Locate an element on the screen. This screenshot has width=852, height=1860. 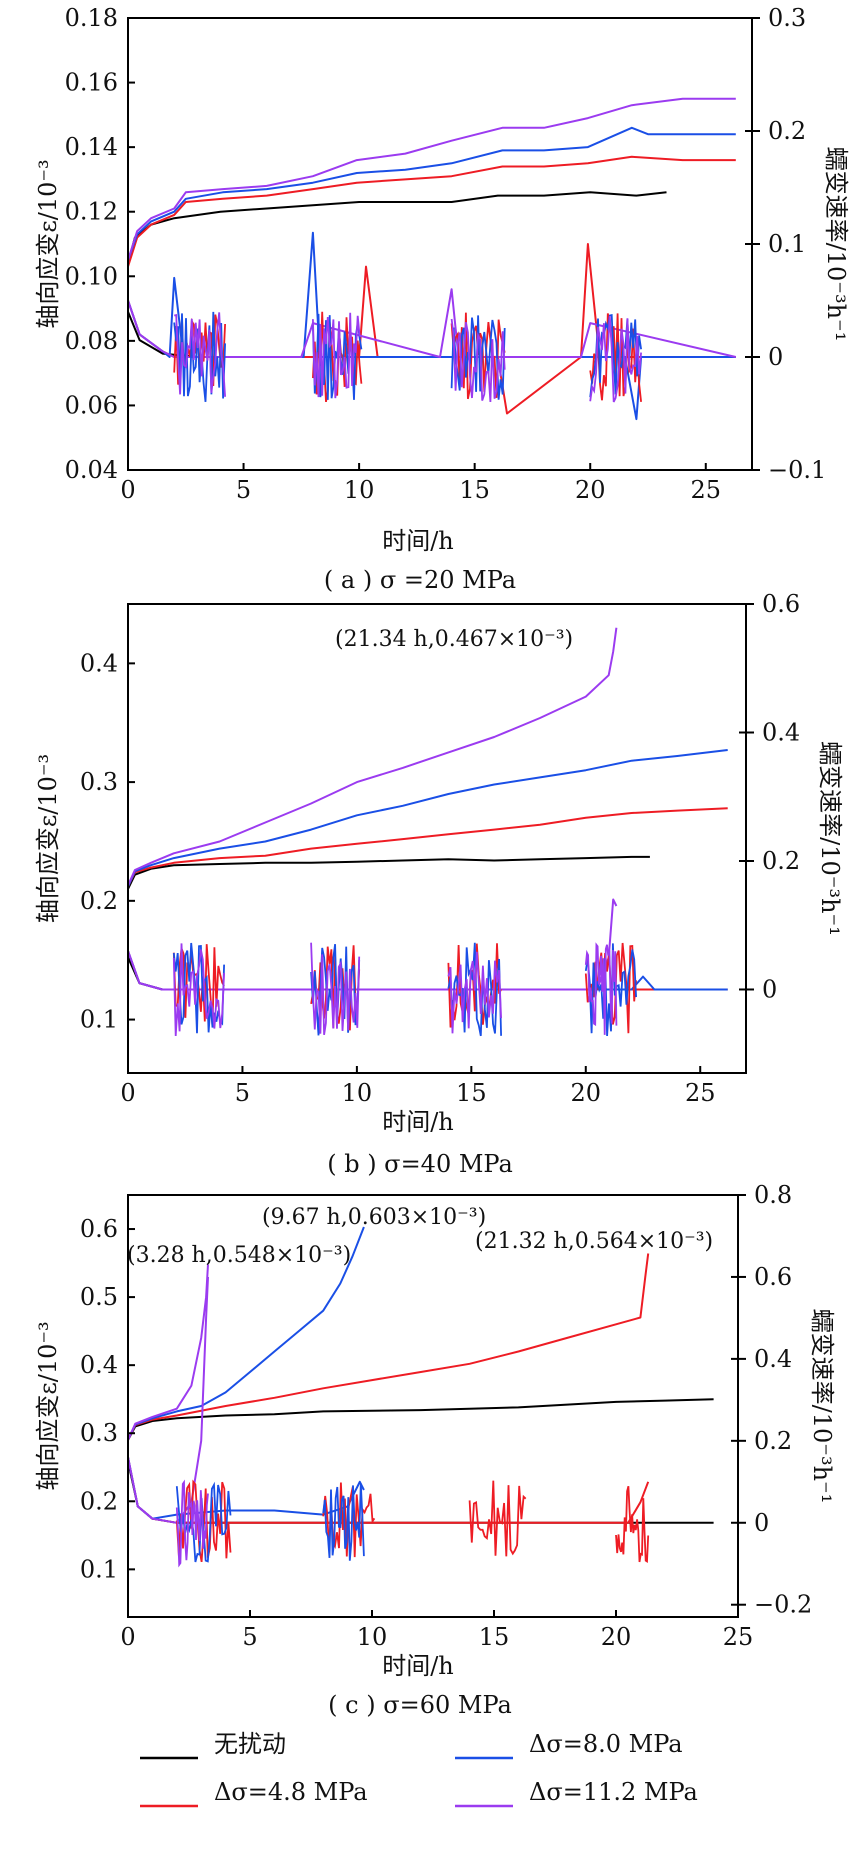
y-left-tick-label: 0.08 is located at coordinates (91, 341).